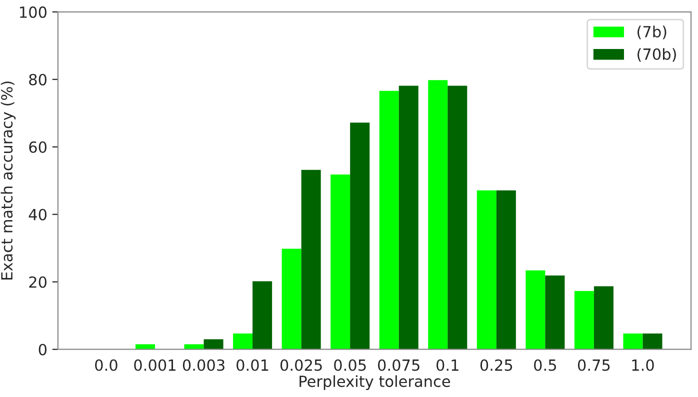  What do you see at coordinates (301, 365) in the screenshot?
I see `x-tick-label: 0.025` at bounding box center [301, 365].